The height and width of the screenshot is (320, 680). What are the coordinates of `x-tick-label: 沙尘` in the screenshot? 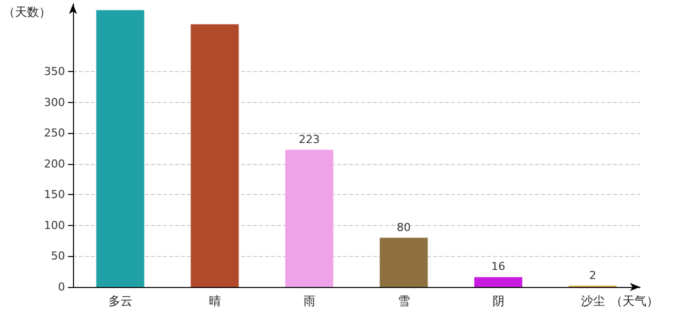 It's located at (592, 301).